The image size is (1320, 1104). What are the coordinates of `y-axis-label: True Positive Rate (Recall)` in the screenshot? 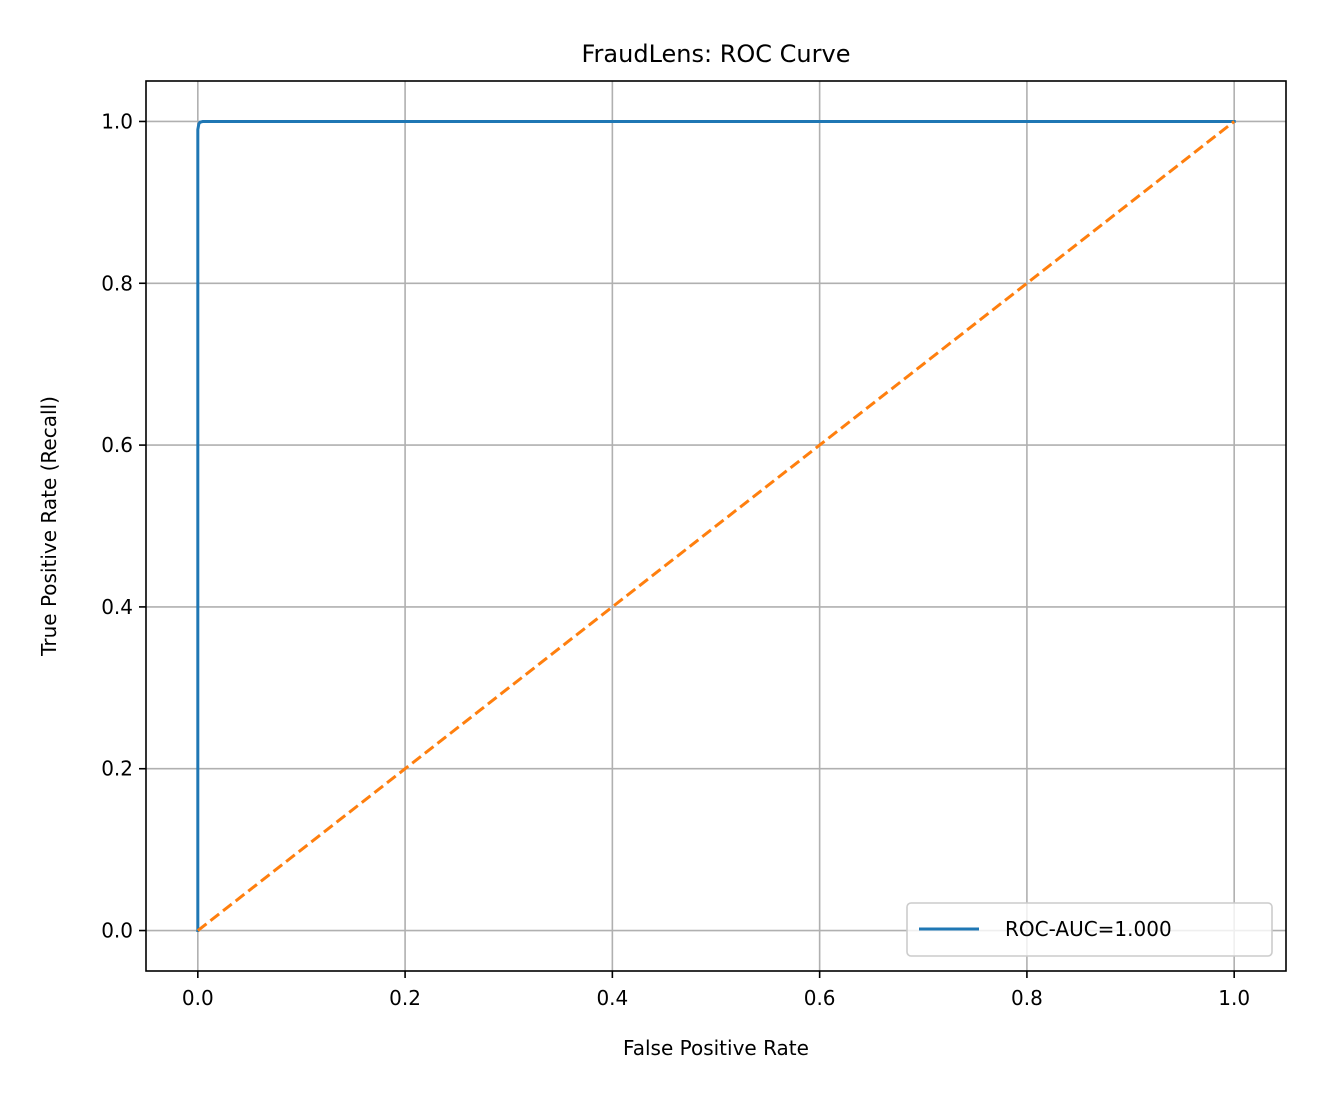 It's located at (49, 526).